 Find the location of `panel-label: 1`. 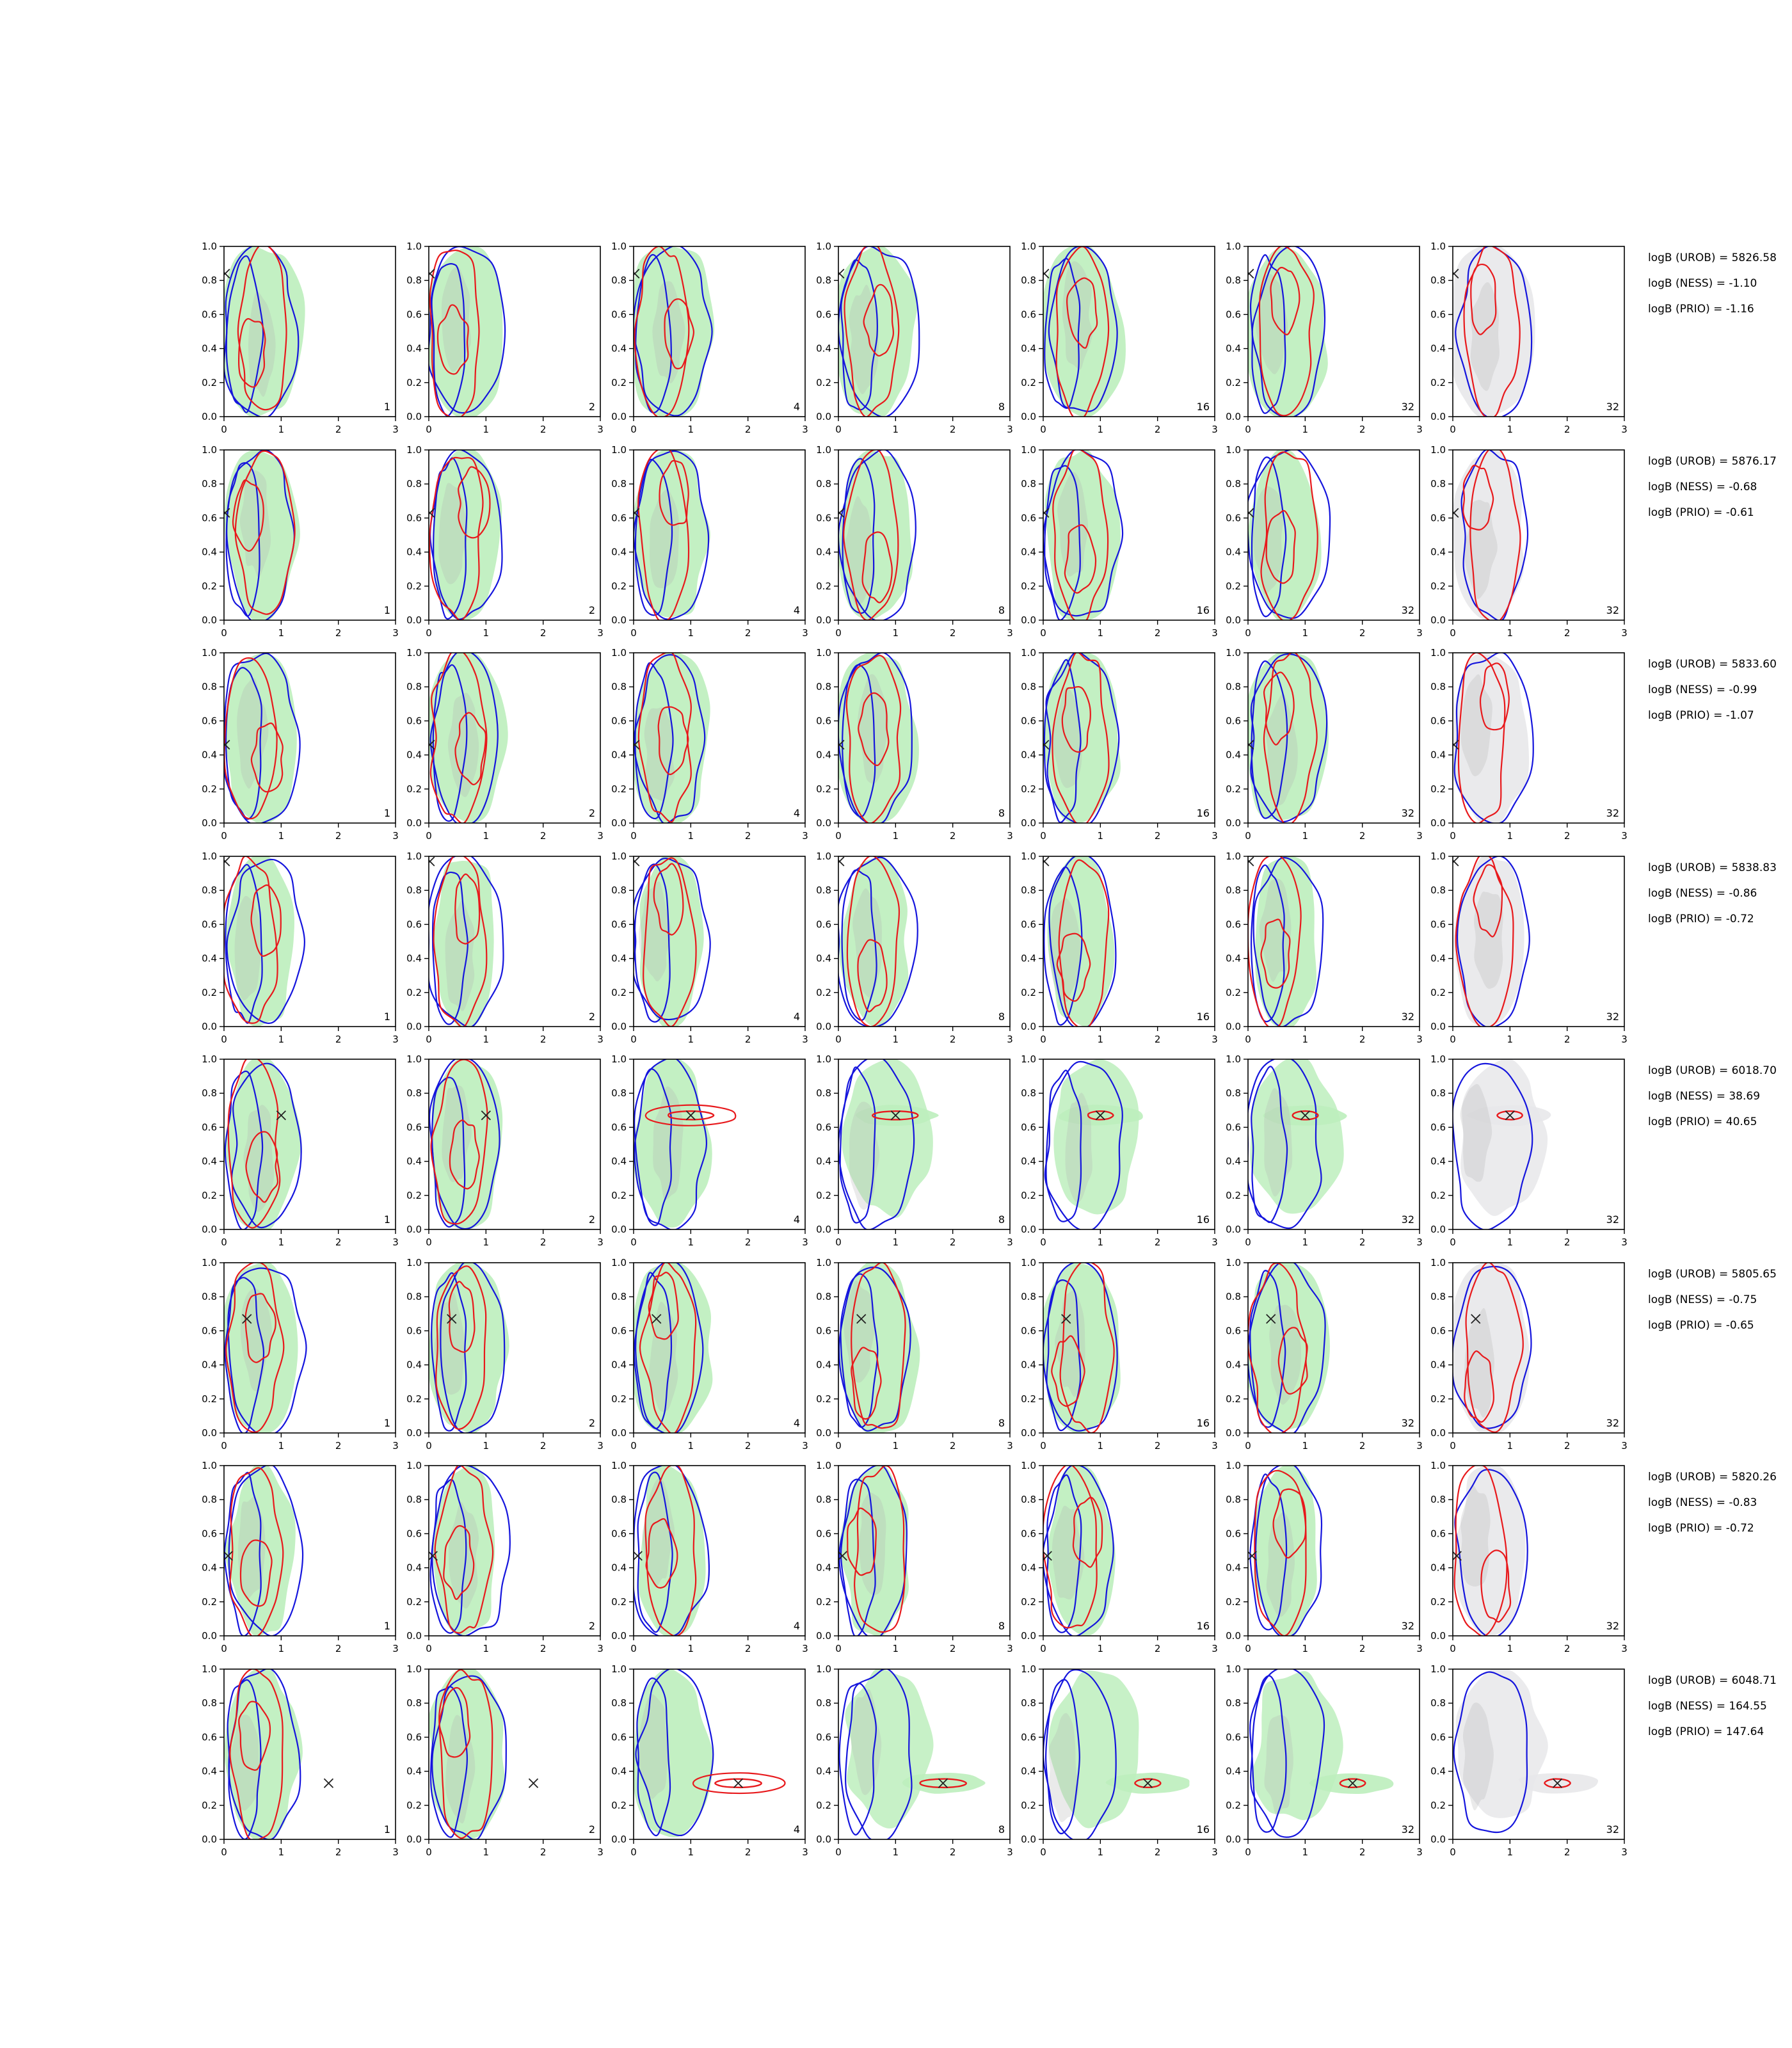

panel-label: 1 is located at coordinates (387, 1219).